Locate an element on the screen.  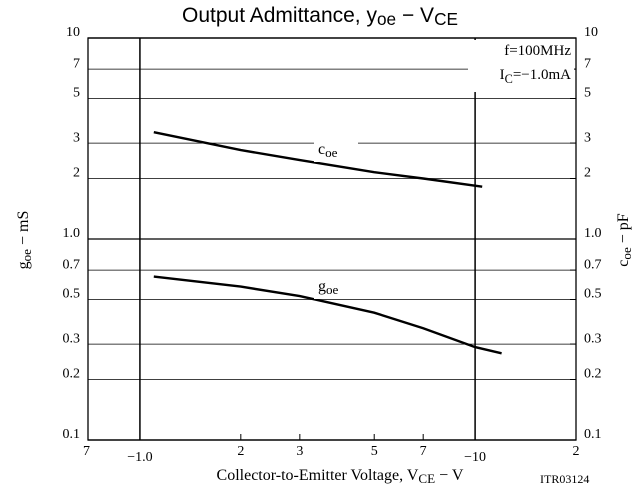
y-axis-label-part: − mS is located at coordinates (23, 230).